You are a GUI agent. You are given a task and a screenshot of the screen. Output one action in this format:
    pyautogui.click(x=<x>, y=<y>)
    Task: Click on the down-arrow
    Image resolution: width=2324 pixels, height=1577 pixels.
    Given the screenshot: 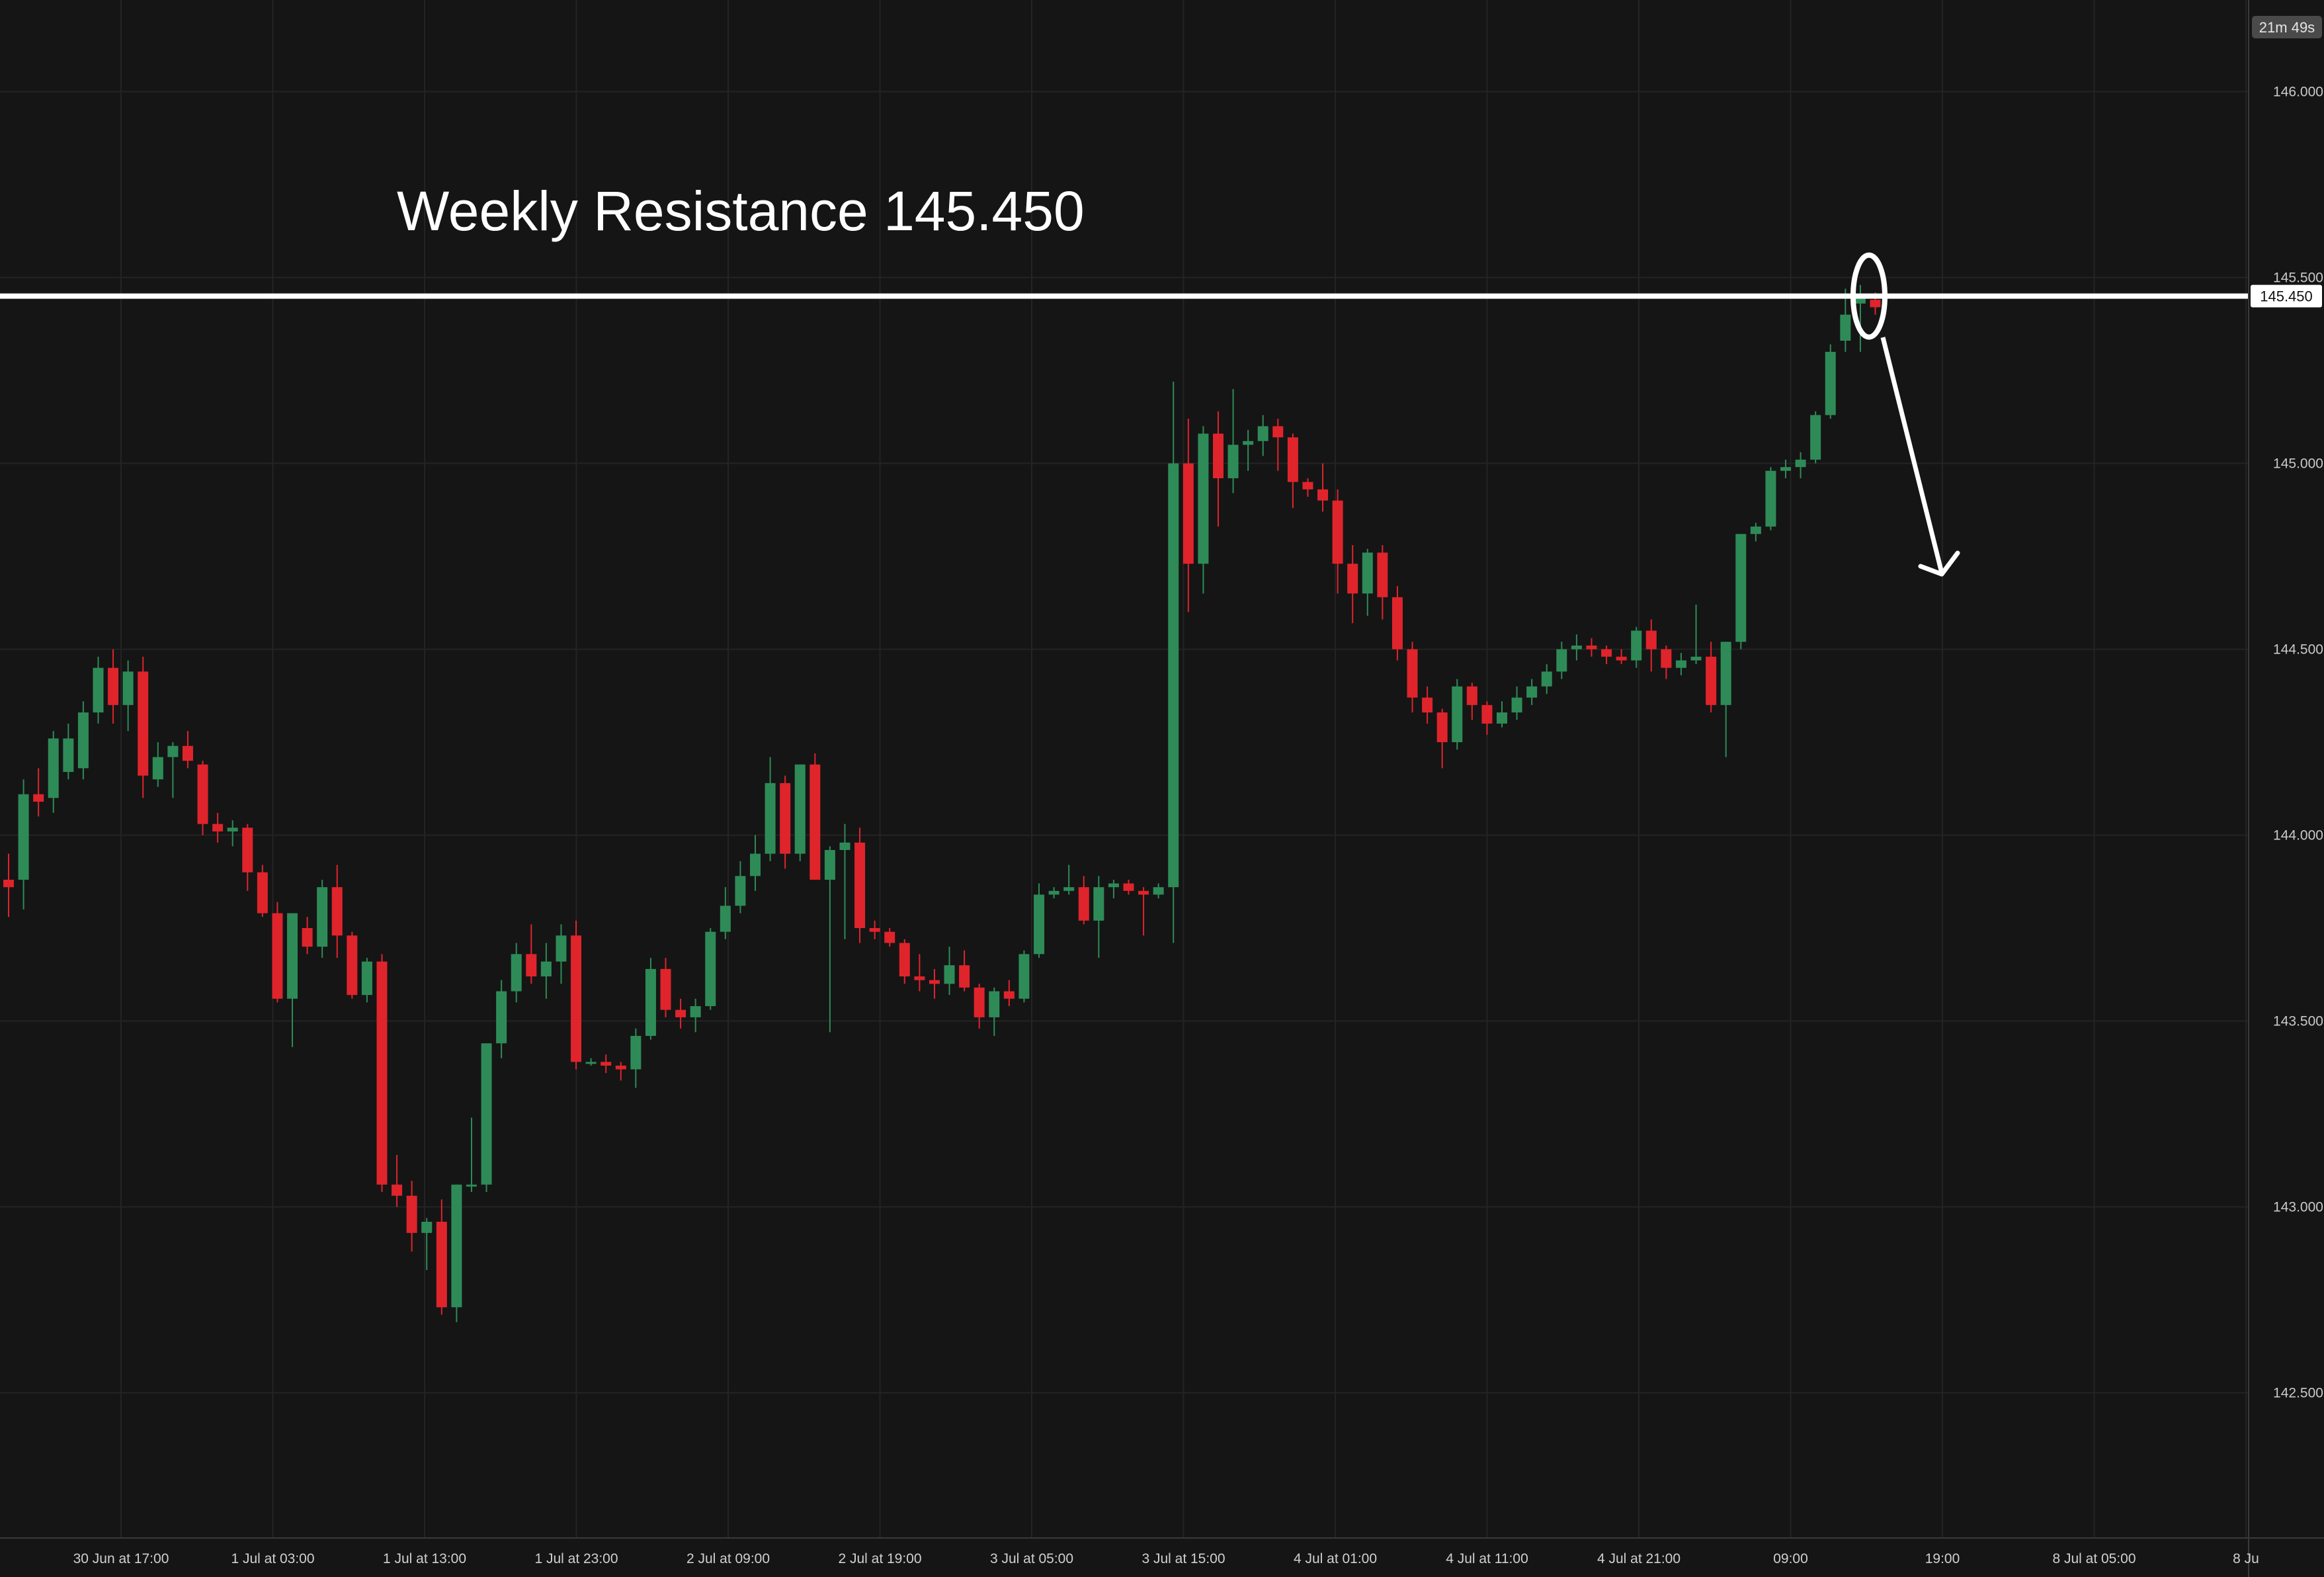 What is the action you would take?
    pyautogui.click(x=1920, y=457)
    